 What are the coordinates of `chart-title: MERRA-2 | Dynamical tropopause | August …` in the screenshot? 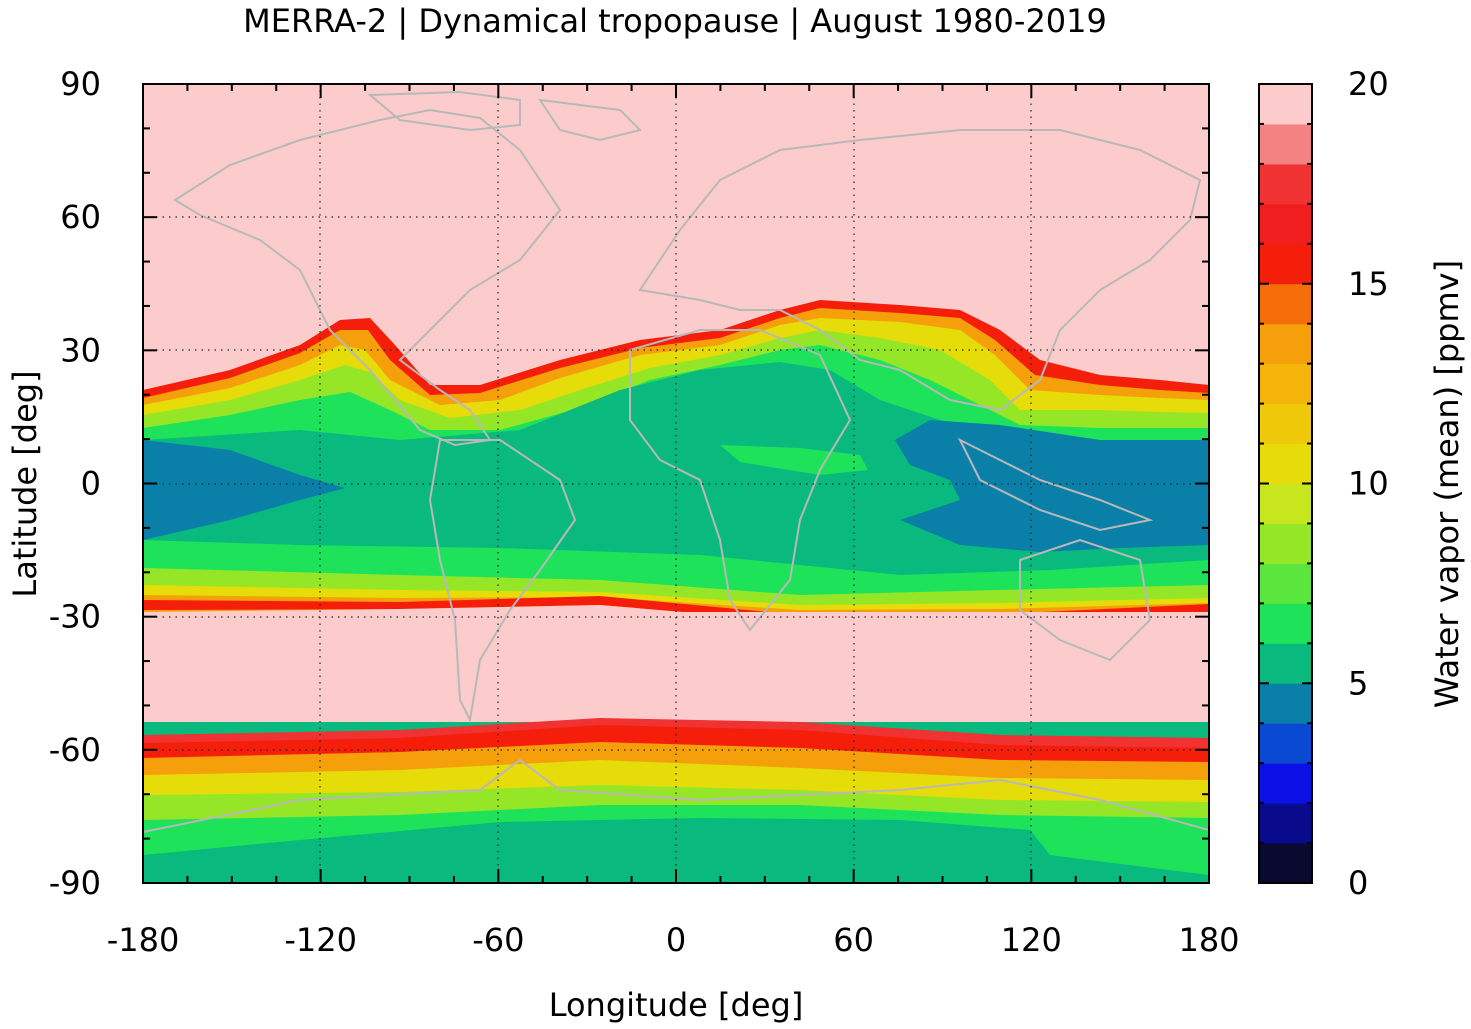 It's located at (675, 21).